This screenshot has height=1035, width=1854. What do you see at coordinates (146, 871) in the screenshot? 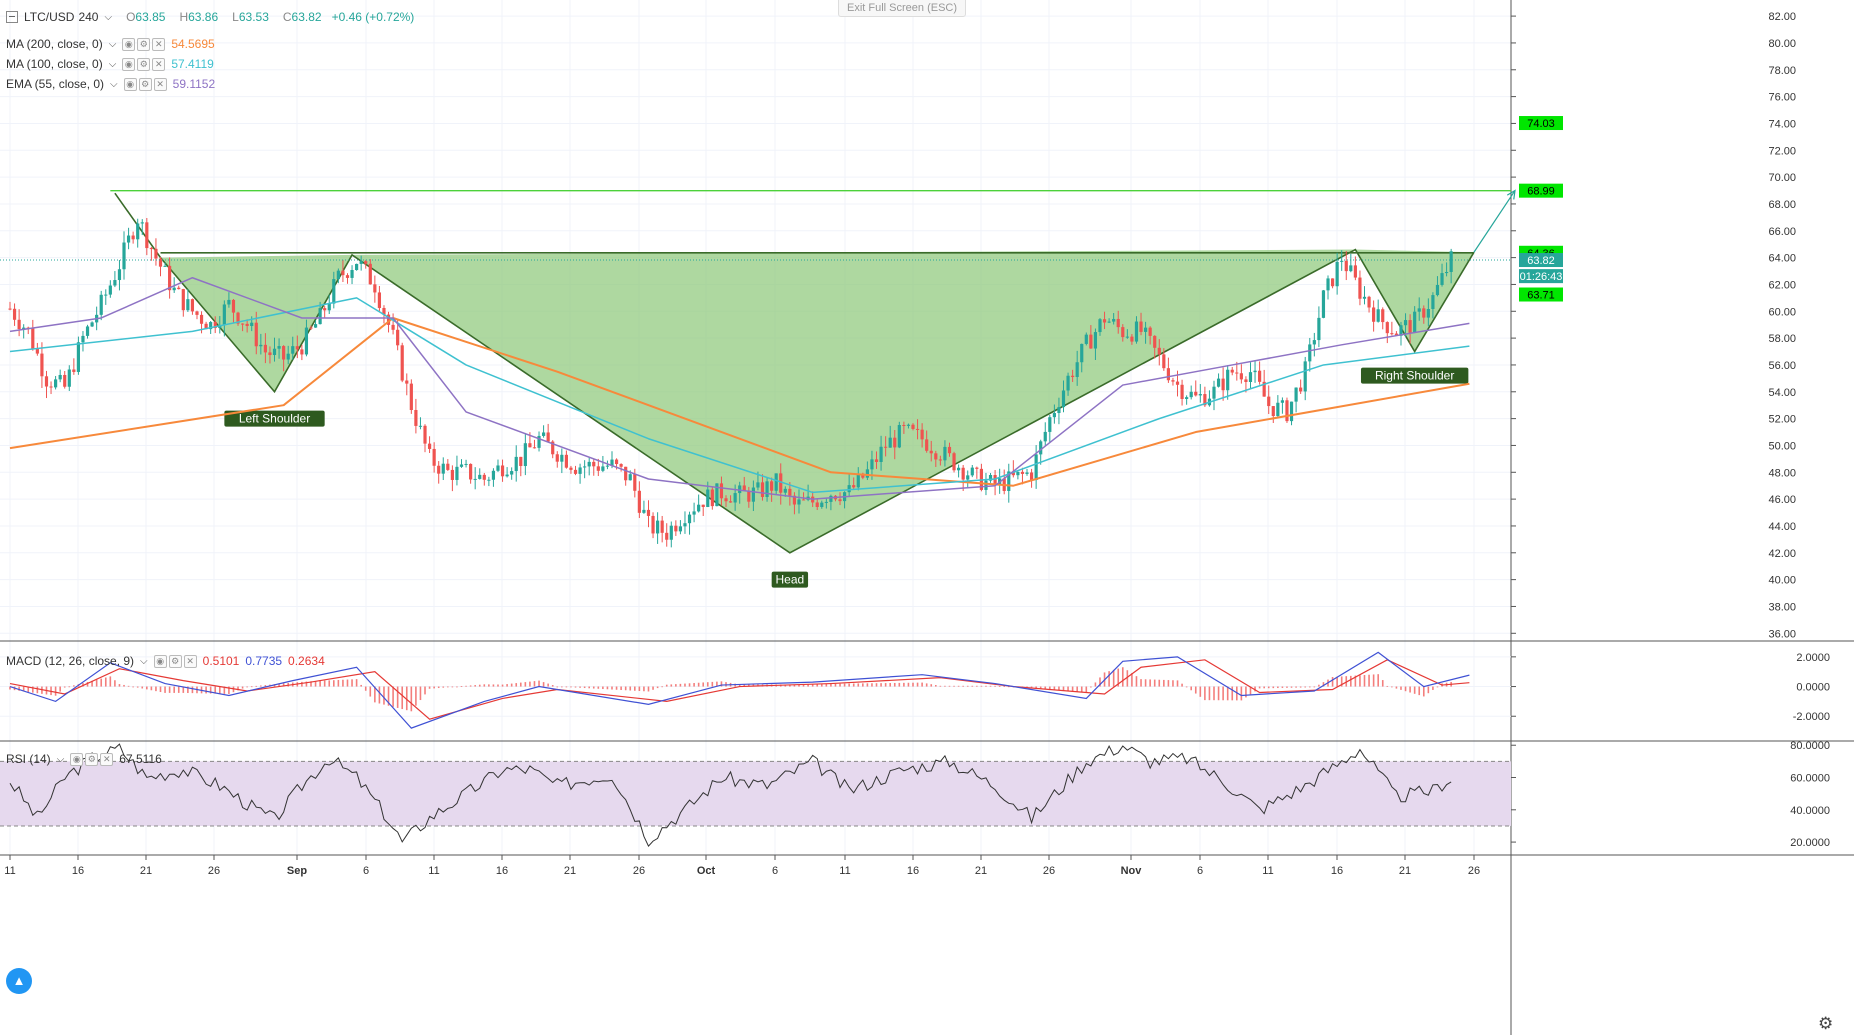
I see `time-tick-label: 21` at bounding box center [146, 871].